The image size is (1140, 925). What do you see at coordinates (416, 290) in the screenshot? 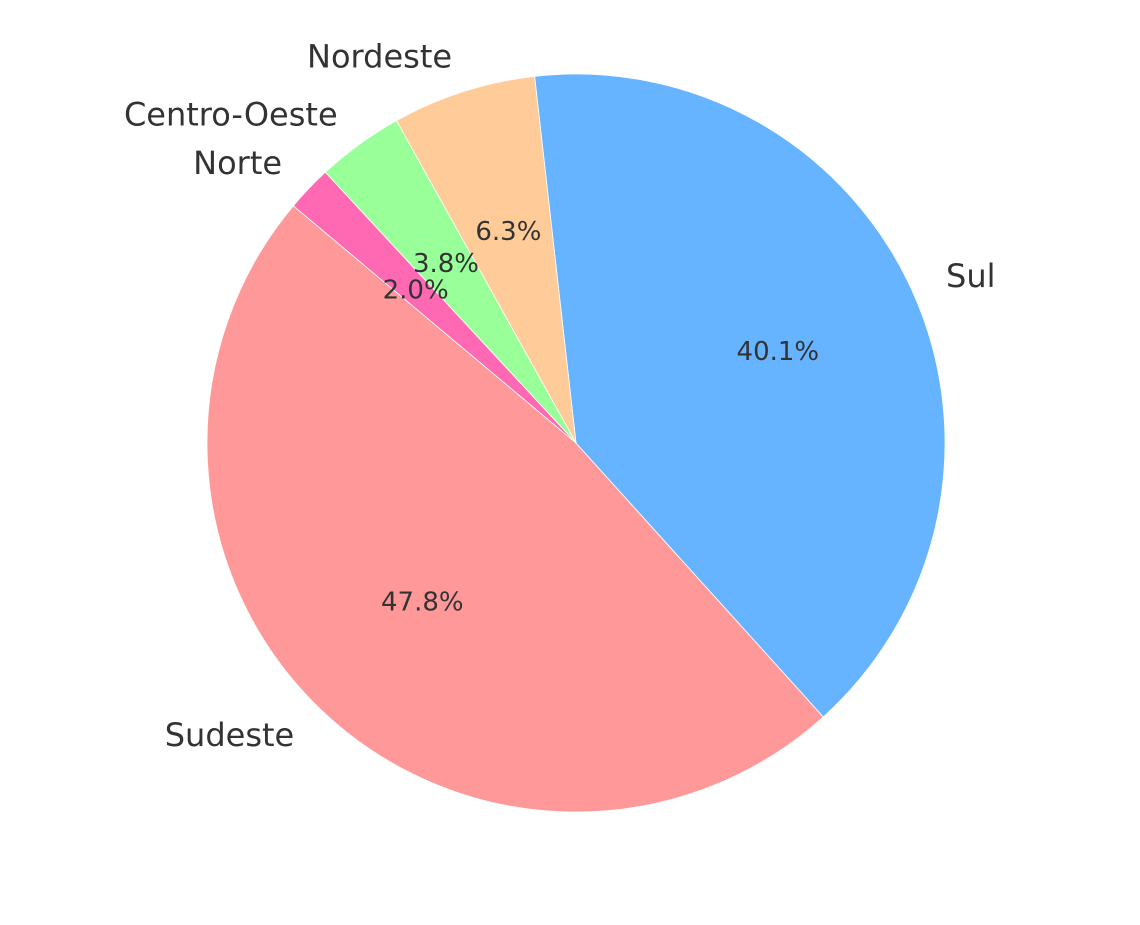
I see `slice-percent-norte: 2.0%` at bounding box center [416, 290].